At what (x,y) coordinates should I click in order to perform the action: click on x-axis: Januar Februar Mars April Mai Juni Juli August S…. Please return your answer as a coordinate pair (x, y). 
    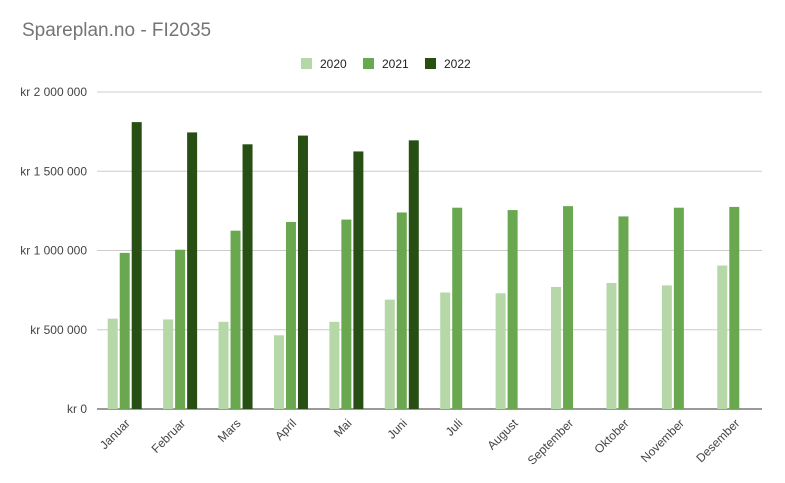
    Looking at the image, I should click on (419, 442).